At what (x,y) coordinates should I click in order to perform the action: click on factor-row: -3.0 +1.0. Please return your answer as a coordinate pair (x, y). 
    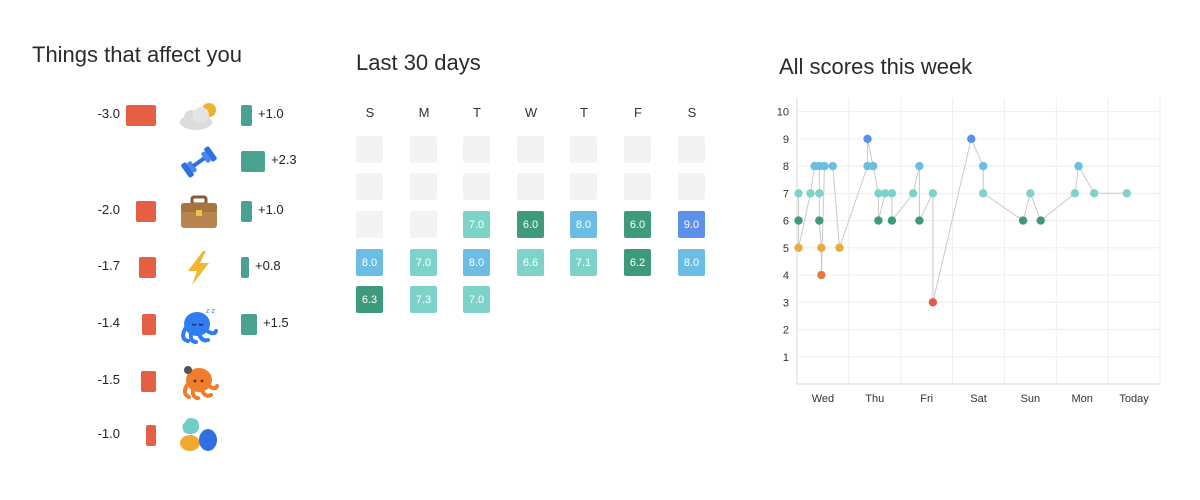
    Looking at the image, I should click on (165, 116).